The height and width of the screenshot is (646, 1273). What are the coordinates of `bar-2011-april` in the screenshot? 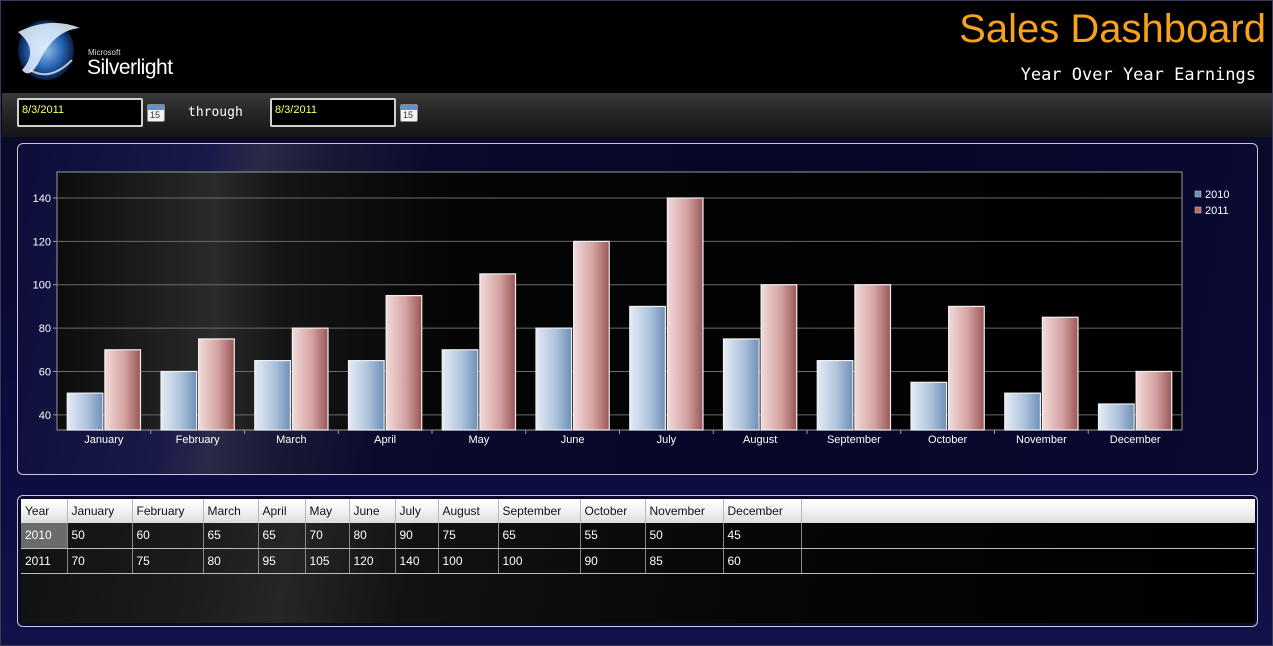 It's located at (404, 362).